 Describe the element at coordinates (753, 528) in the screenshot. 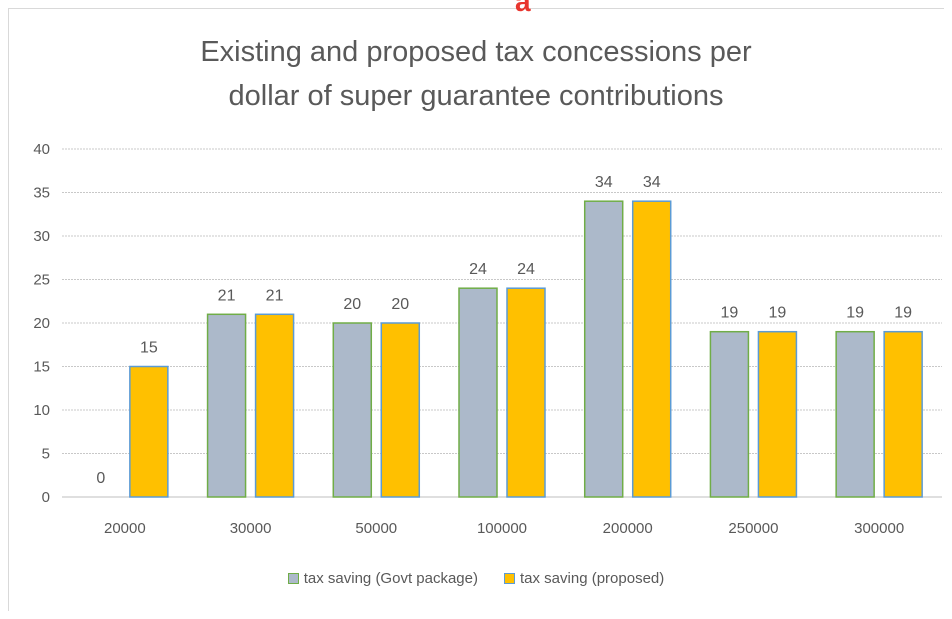

I see `x-tick-label: 250000` at that location.